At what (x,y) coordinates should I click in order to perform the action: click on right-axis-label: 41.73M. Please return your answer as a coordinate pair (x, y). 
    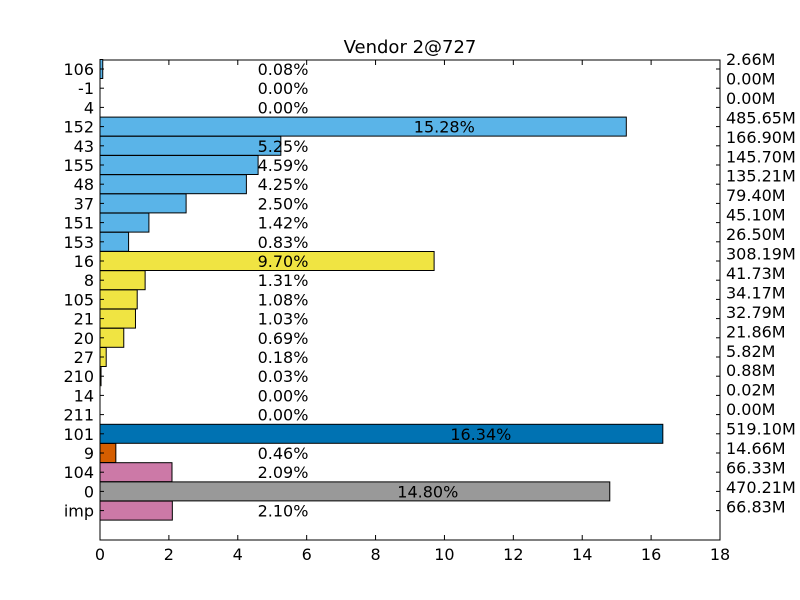
    Looking at the image, I should click on (756, 273).